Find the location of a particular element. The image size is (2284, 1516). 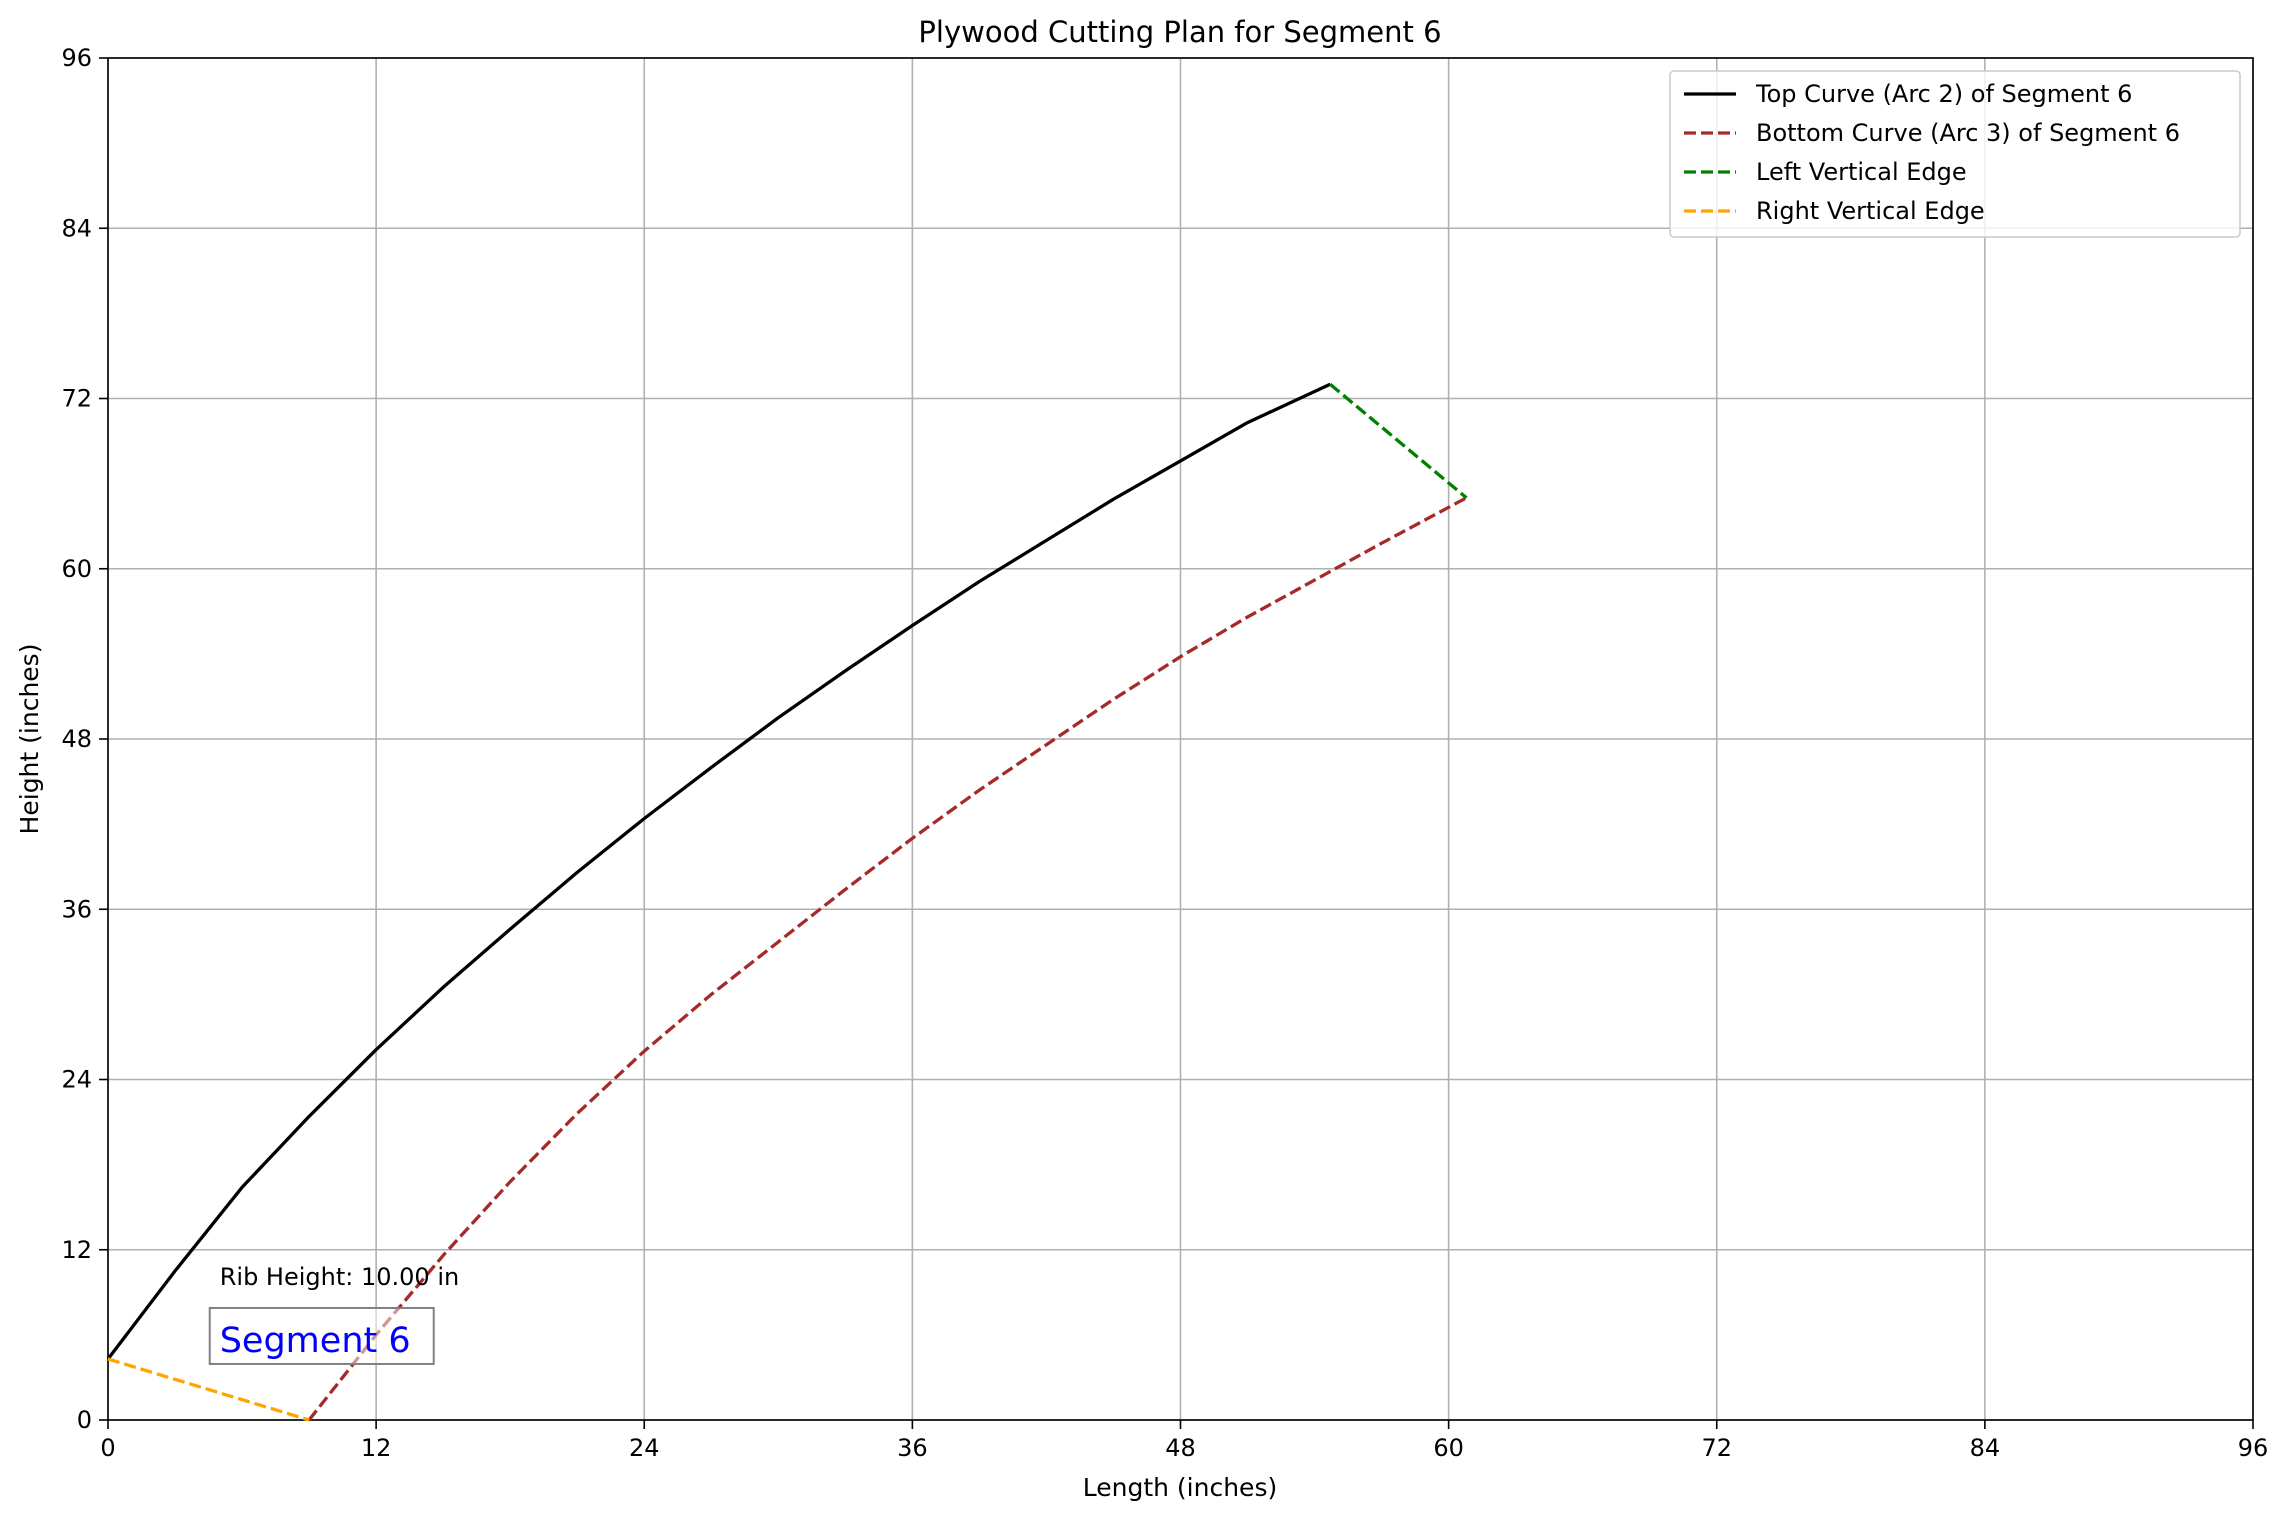

y-tick-label: 36 is located at coordinates (76, 909).